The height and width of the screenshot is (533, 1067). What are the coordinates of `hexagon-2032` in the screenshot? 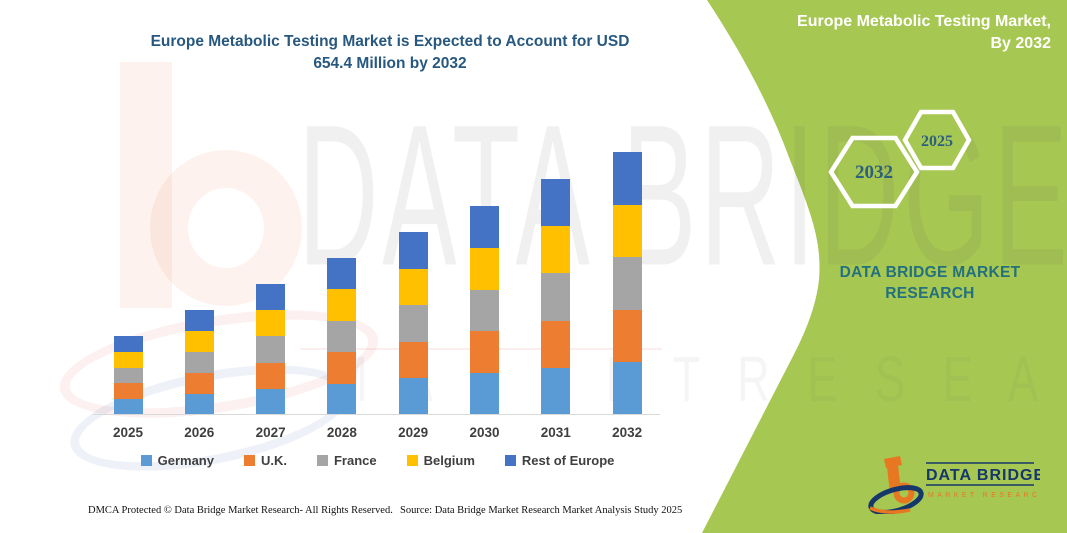 It's located at (874, 172).